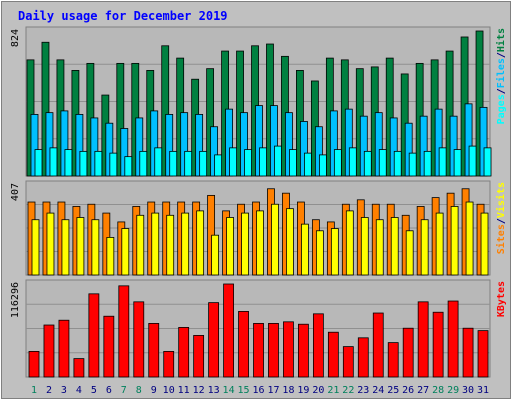 Image resolution: width=512 pixels, height=405 pixels. What do you see at coordinates (15, 192) in the screenshot?
I see `y-max-label-middle: 407` at bounding box center [15, 192].